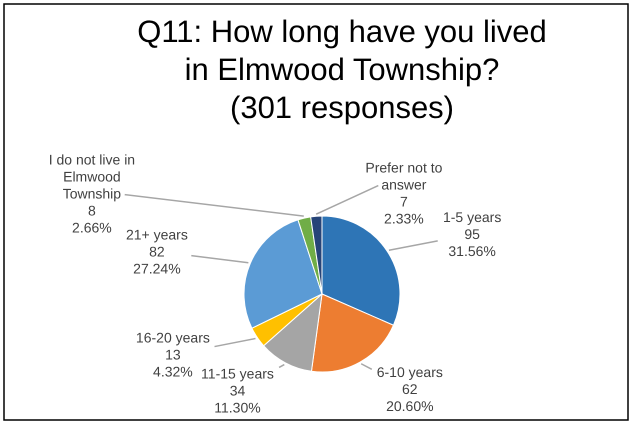 The image size is (632, 424). What do you see at coordinates (404, 176) in the screenshot?
I see `slice-label: Prefer not to answer` at bounding box center [404, 176].